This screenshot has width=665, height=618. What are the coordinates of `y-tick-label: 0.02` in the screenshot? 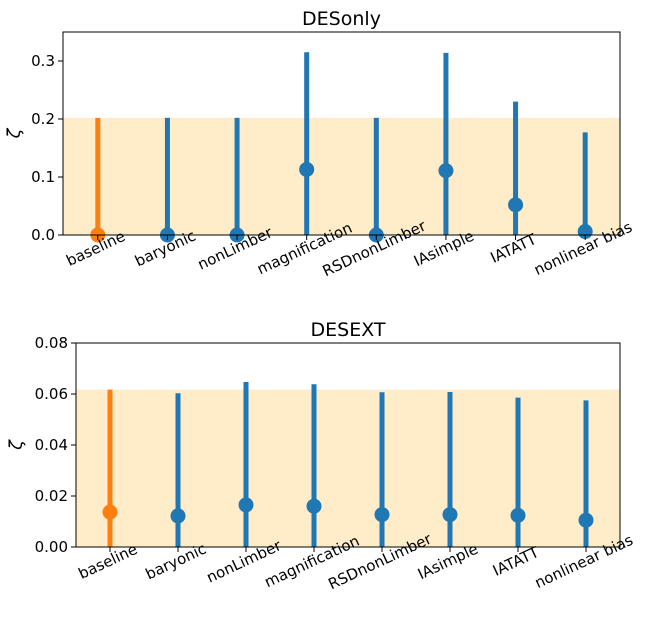 It's located at (51, 496).